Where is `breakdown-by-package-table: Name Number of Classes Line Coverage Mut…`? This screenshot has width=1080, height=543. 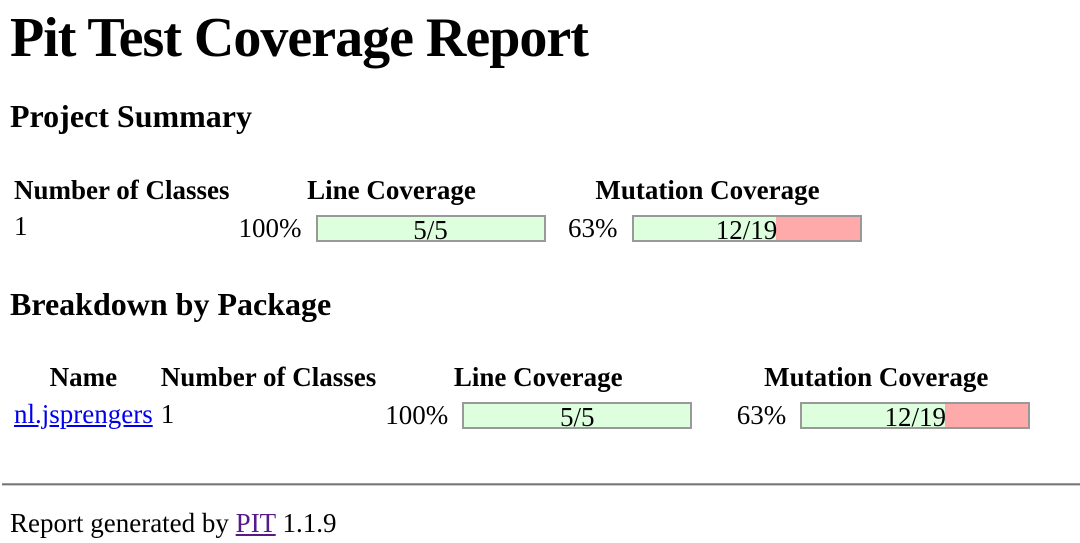 breakdown-by-package-table: Name Number of Classes Line Coverage Mut… is located at coordinates (522, 396).